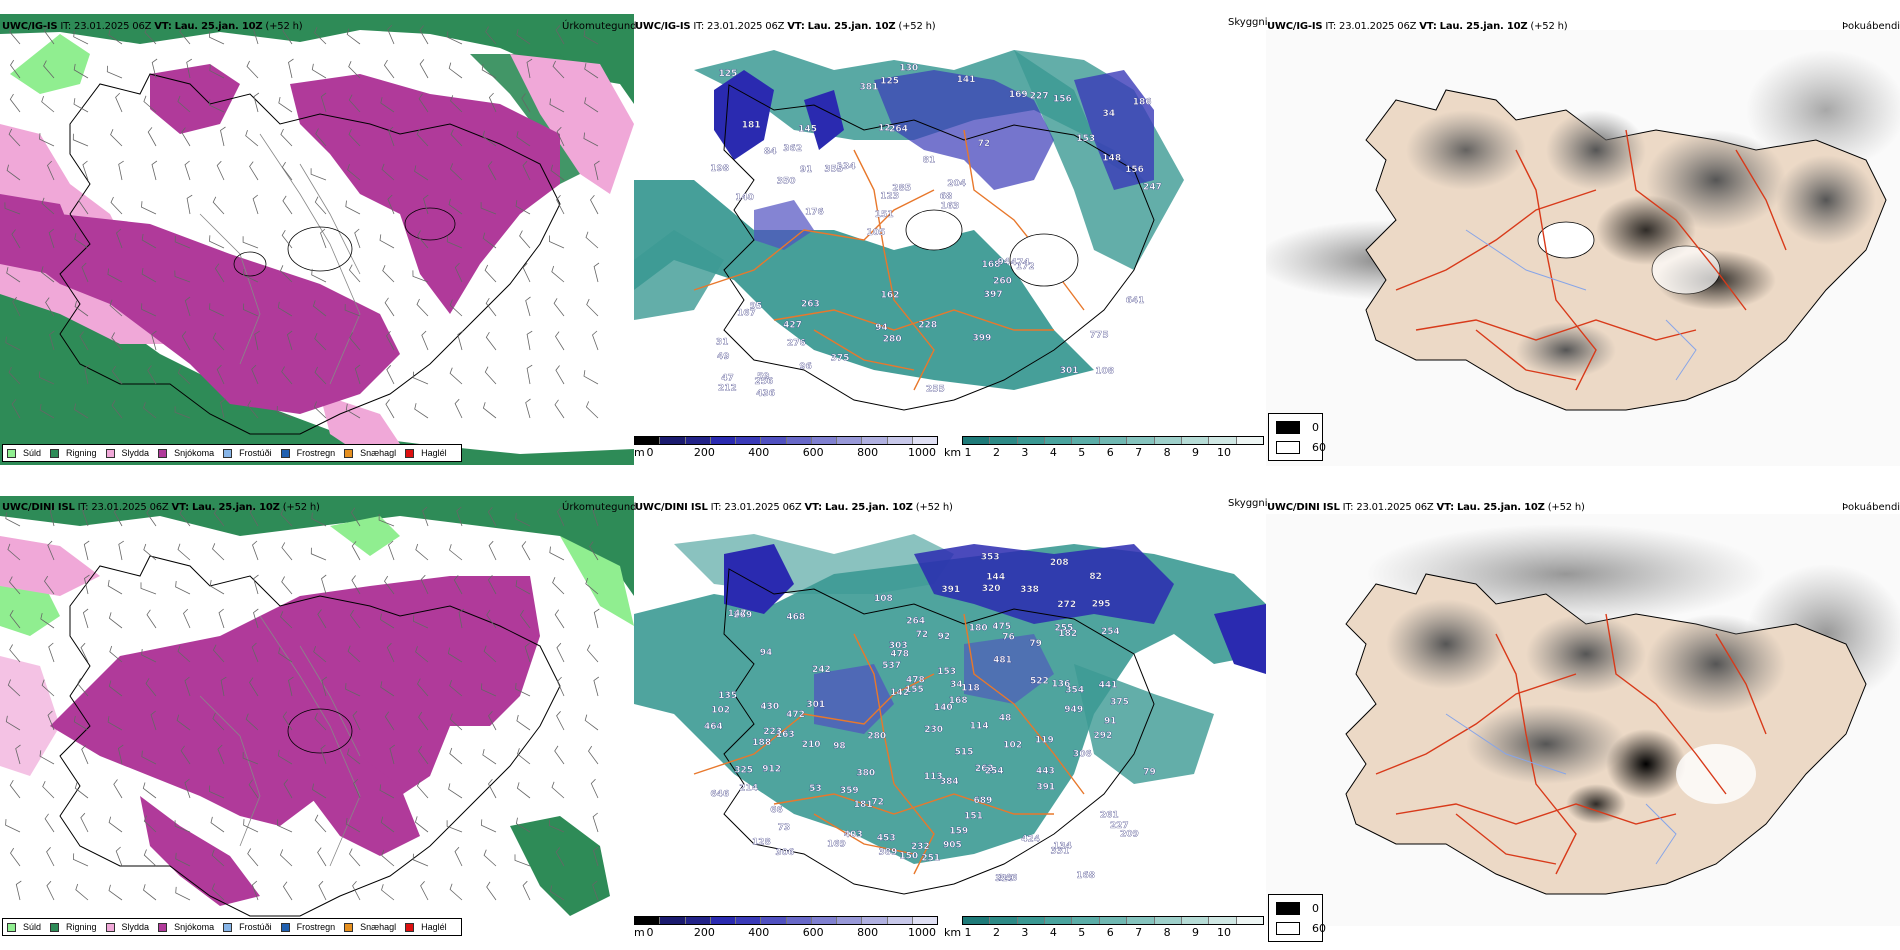  I want to click on snow-depth-label: 242, so click(821, 670).